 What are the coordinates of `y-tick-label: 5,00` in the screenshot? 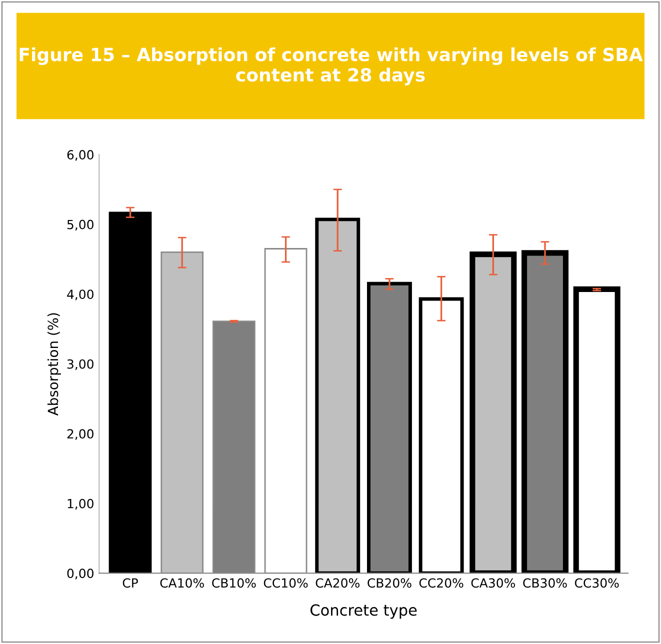 It's located at (80, 225).